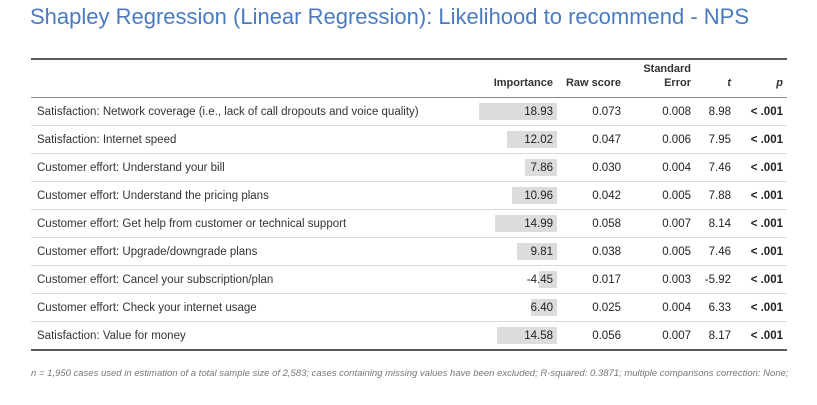  Describe the element at coordinates (591, 111) in the screenshot. I see `row-raw-score: 0.073` at that location.